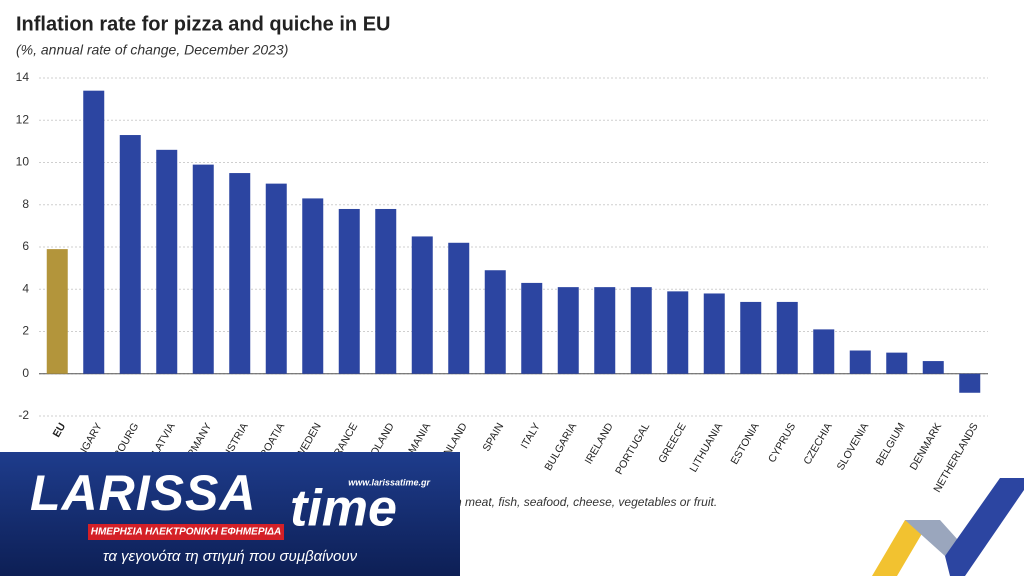  I want to click on y-tick-label: 2, so click(25, 331).